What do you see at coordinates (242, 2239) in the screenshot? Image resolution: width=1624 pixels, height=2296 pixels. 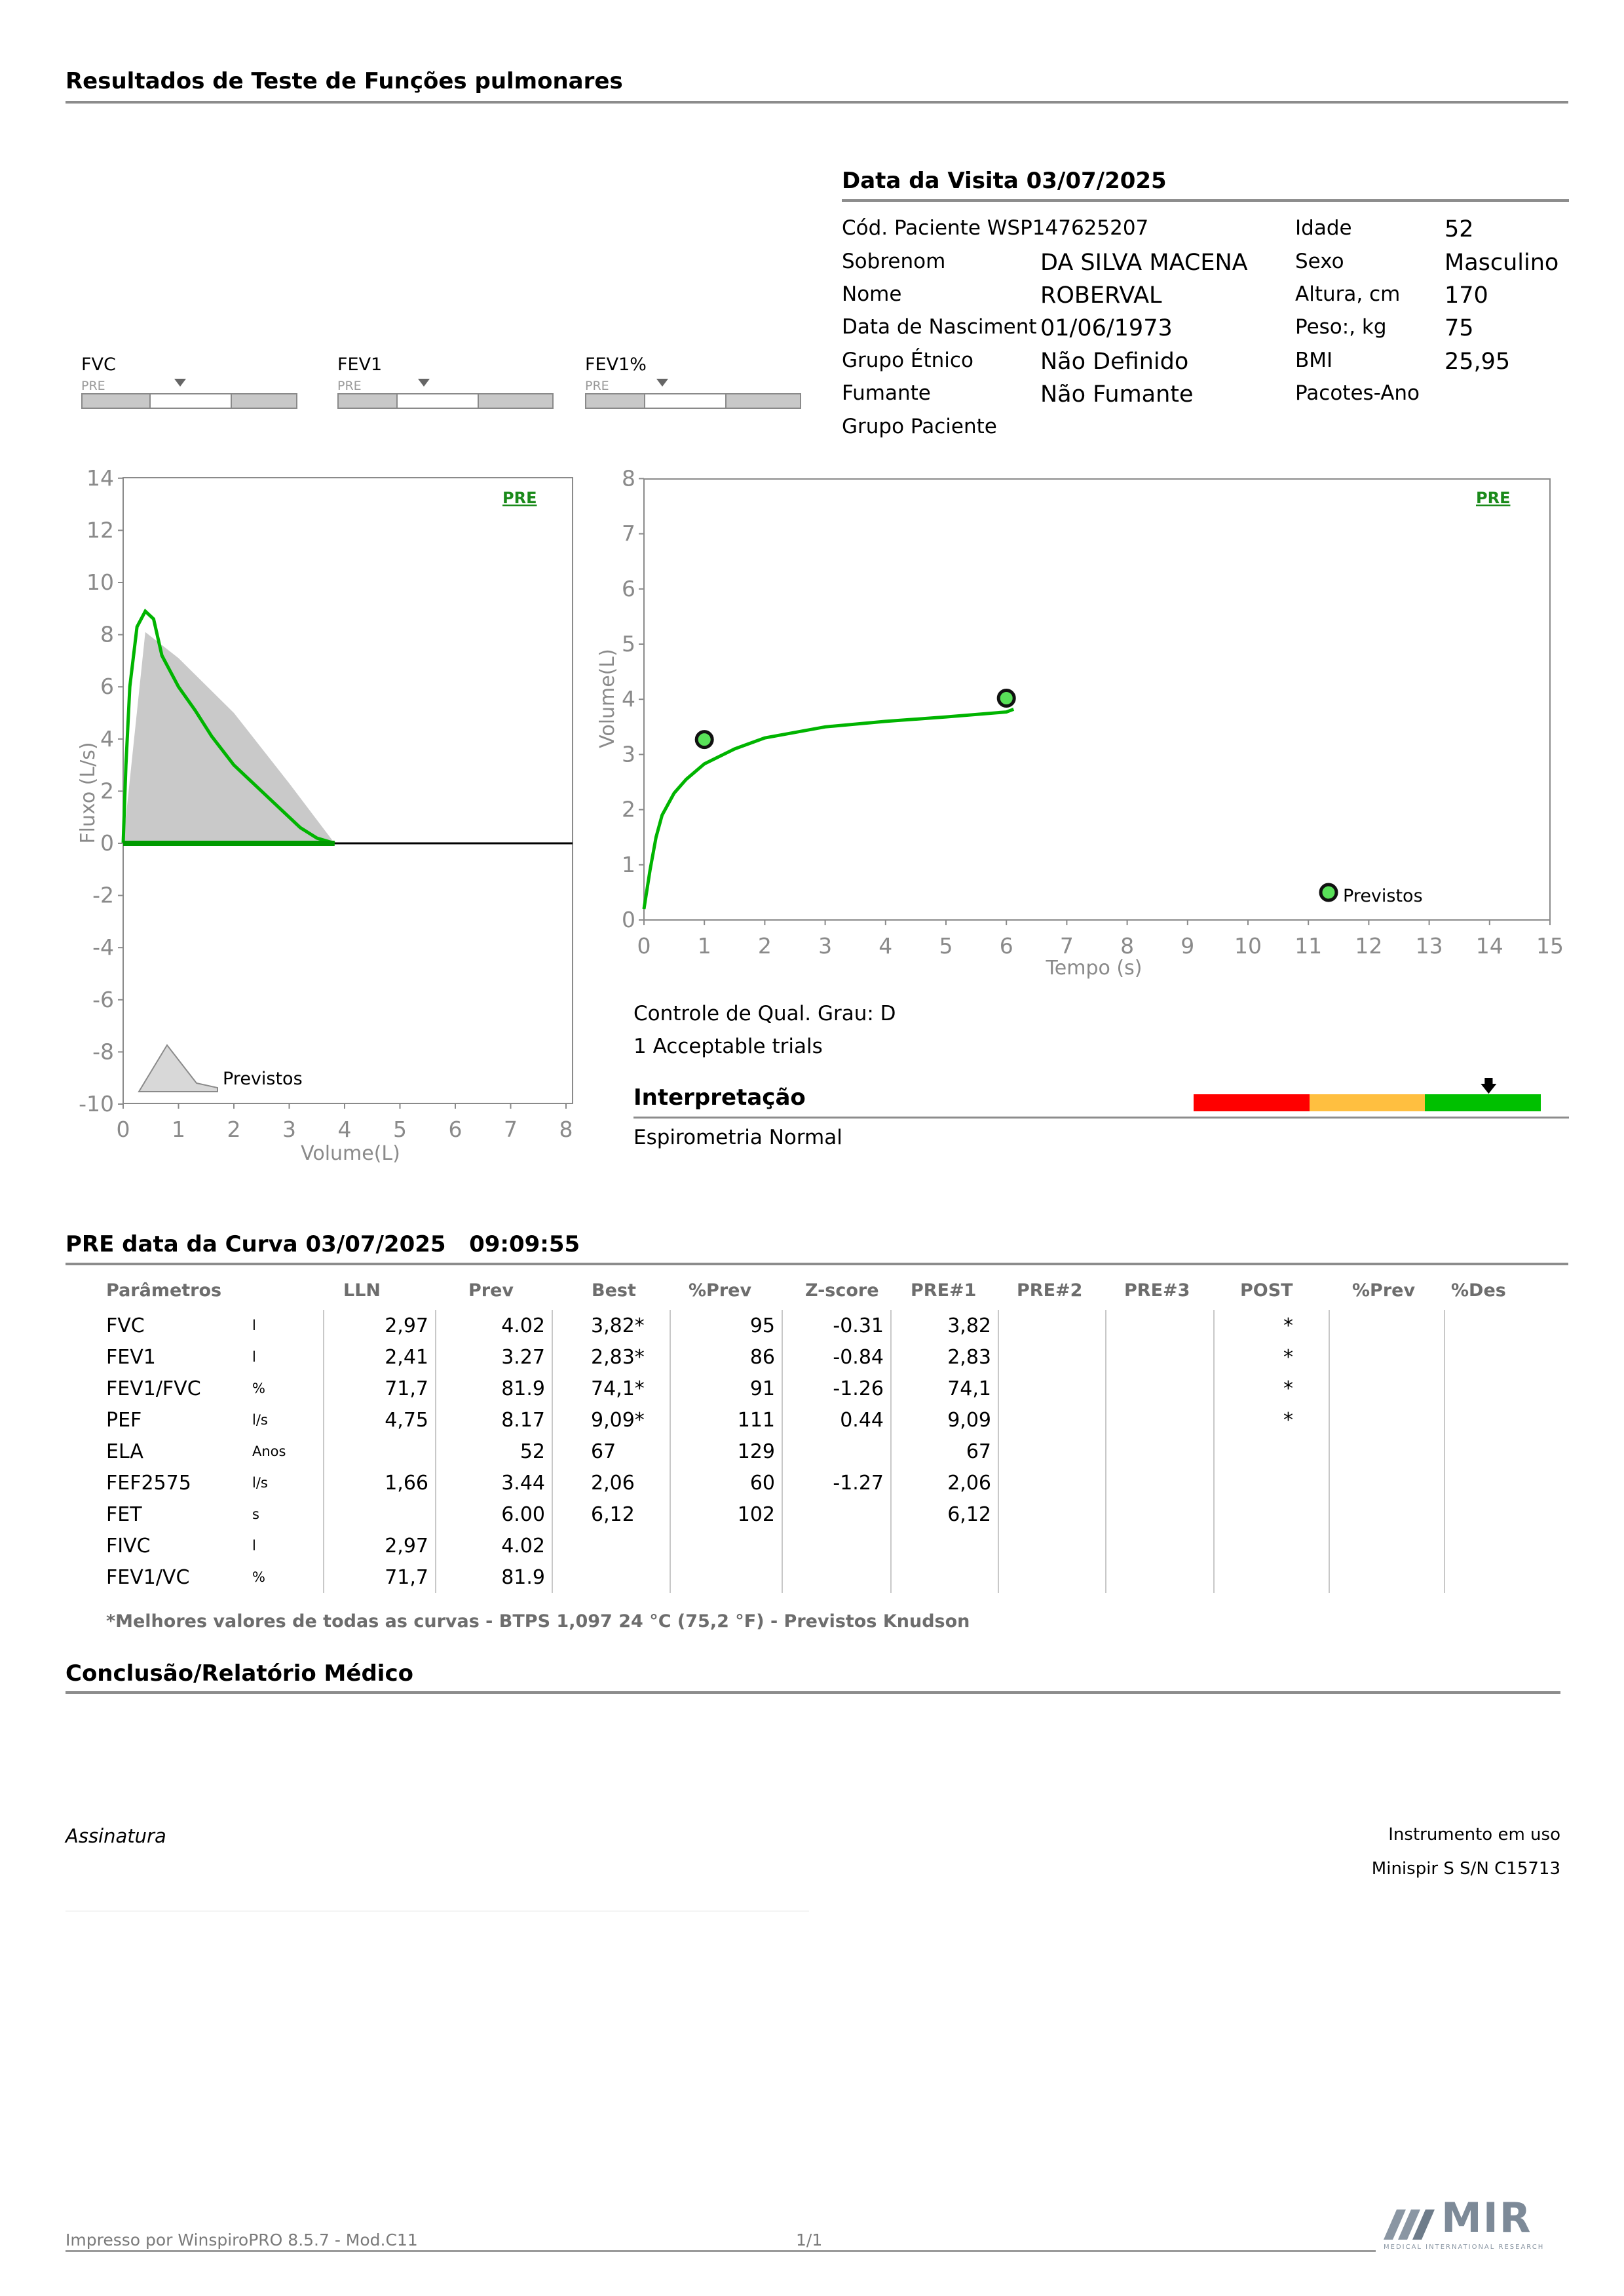 I see `printed-by: Impresso por WinspiroPRO 8.5.7 - Mod.C11` at bounding box center [242, 2239].